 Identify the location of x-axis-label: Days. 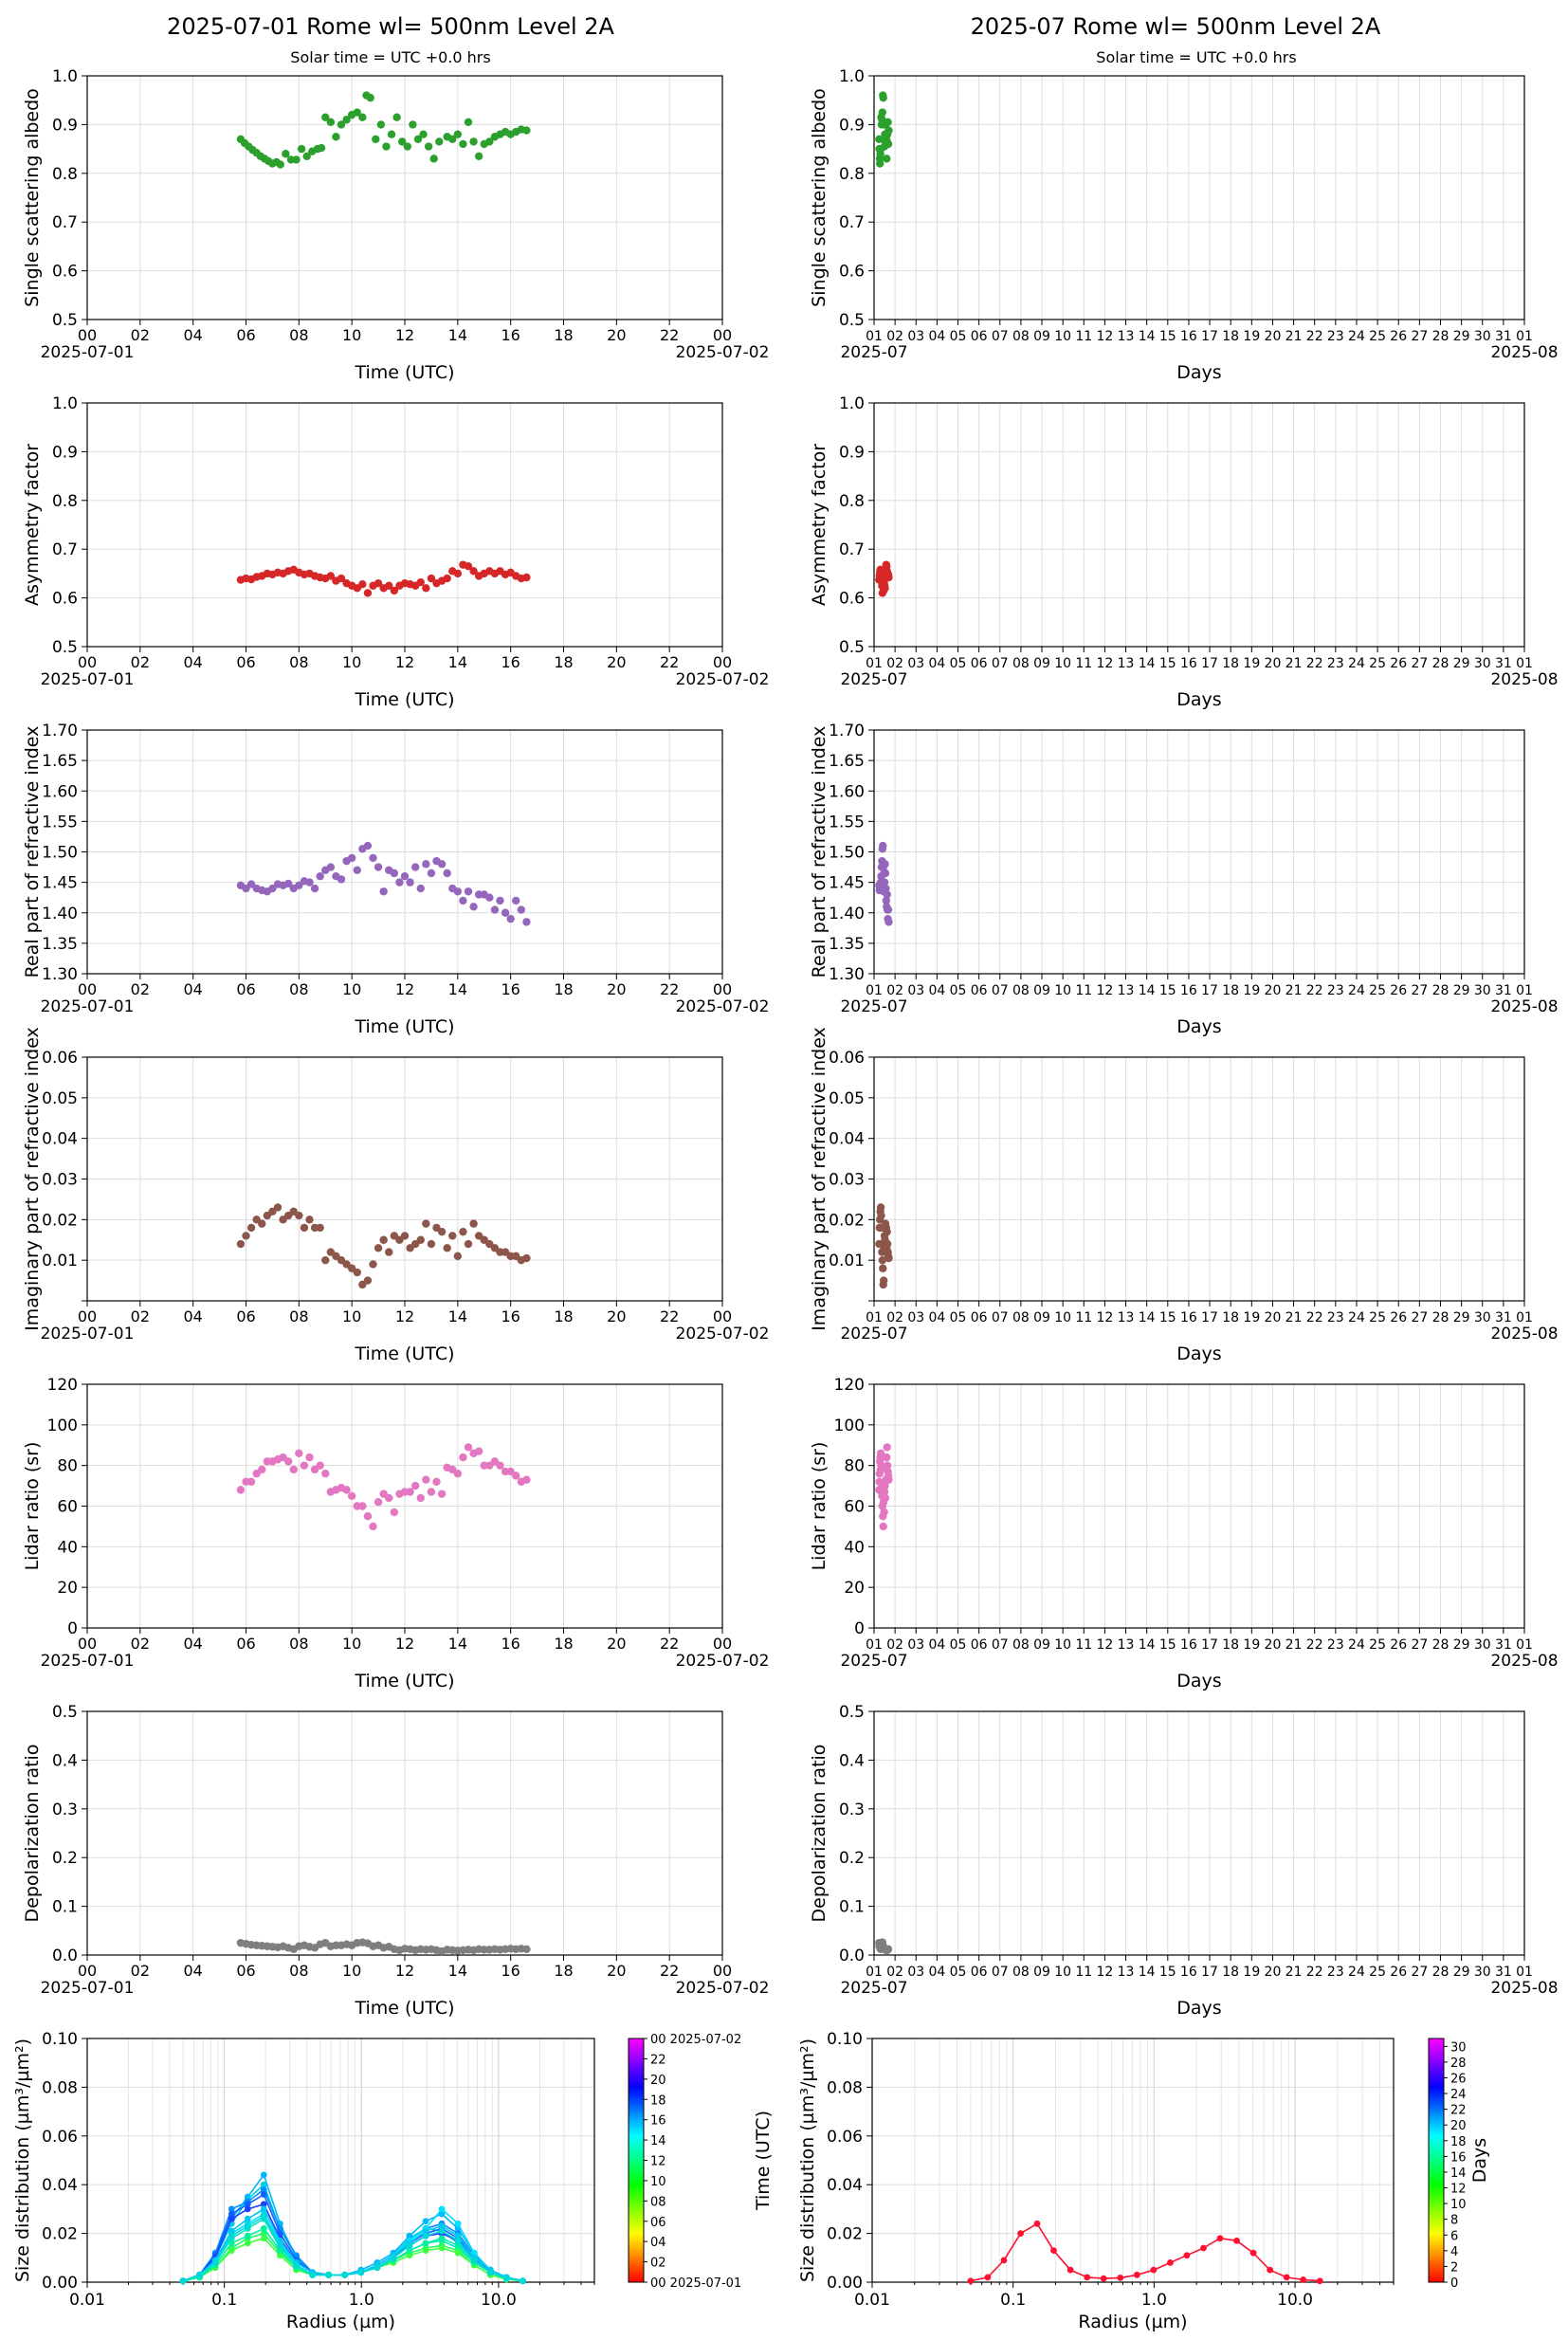
(1198, 2008).